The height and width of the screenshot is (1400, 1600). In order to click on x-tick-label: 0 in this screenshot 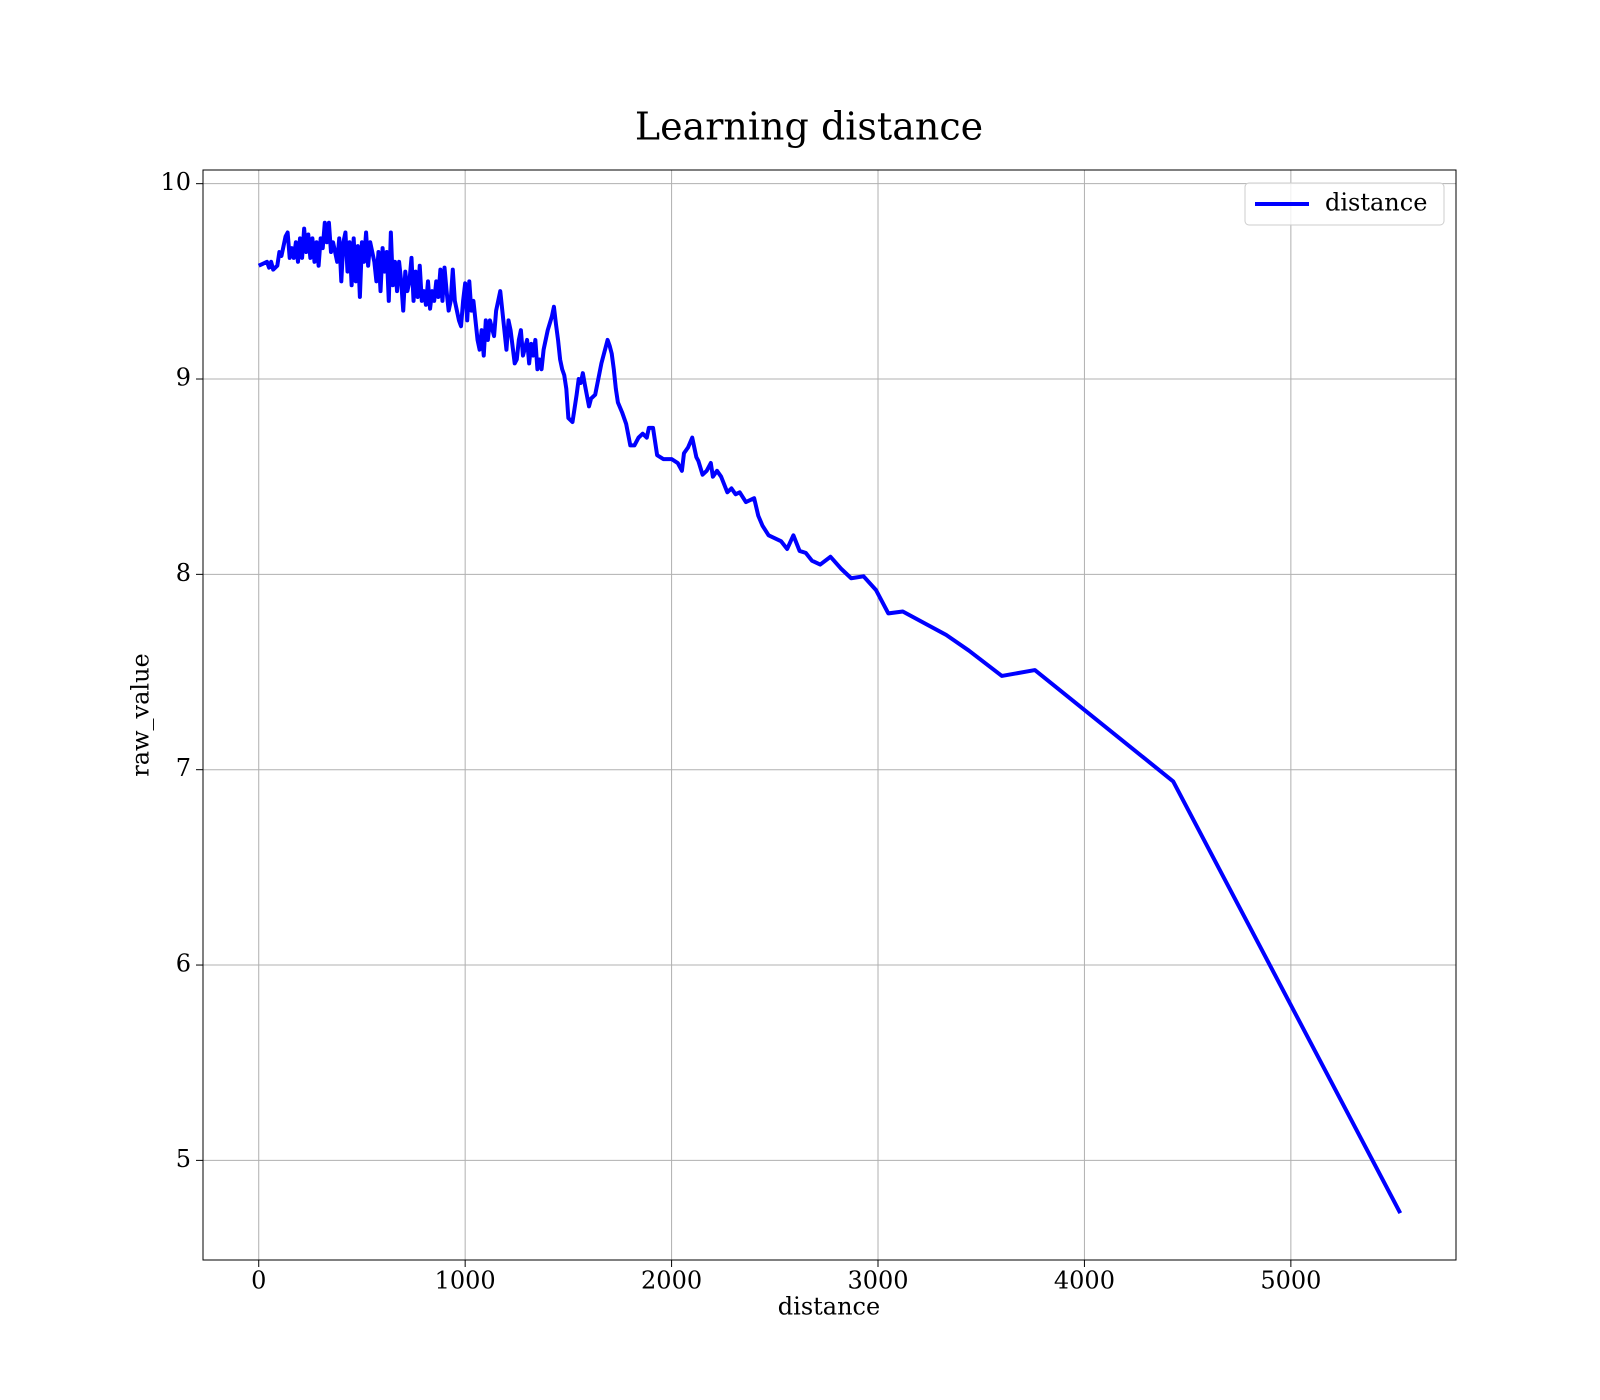, I will do `click(258, 1281)`.